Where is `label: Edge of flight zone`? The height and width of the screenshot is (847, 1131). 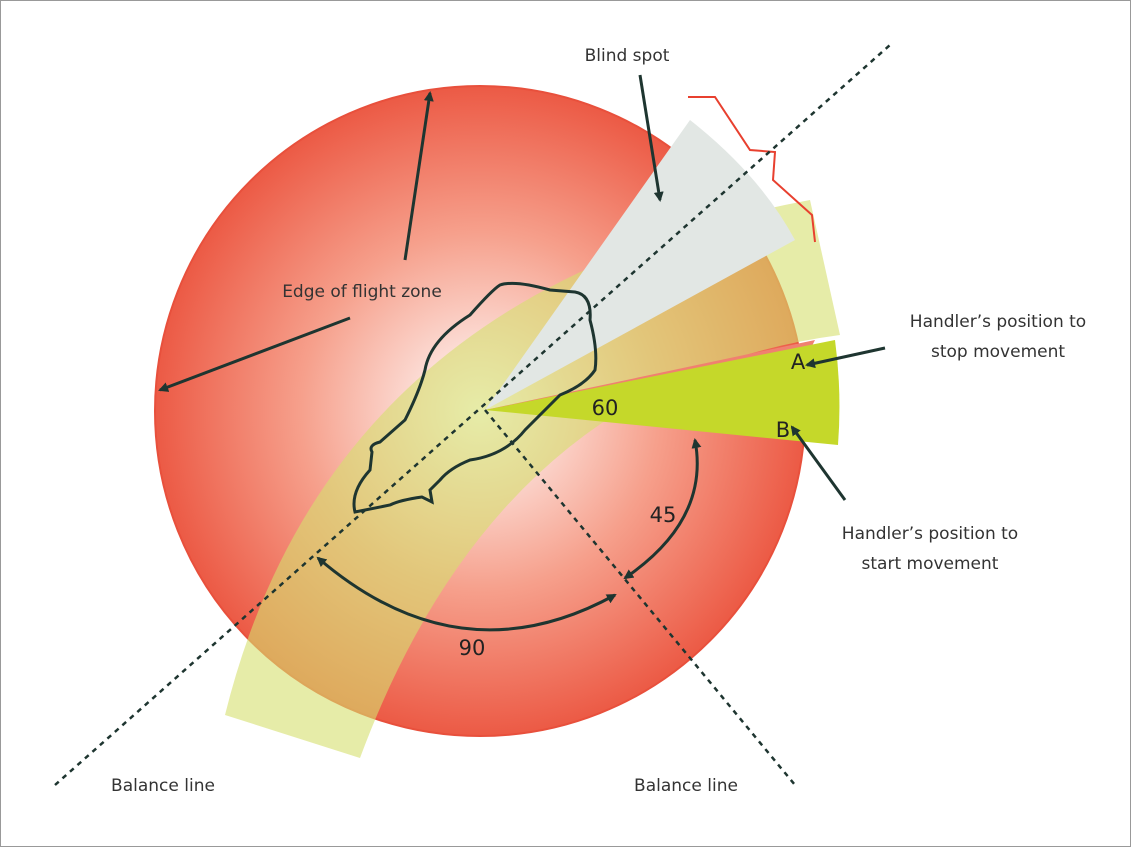 label: Edge of flight zone is located at coordinates (362, 292).